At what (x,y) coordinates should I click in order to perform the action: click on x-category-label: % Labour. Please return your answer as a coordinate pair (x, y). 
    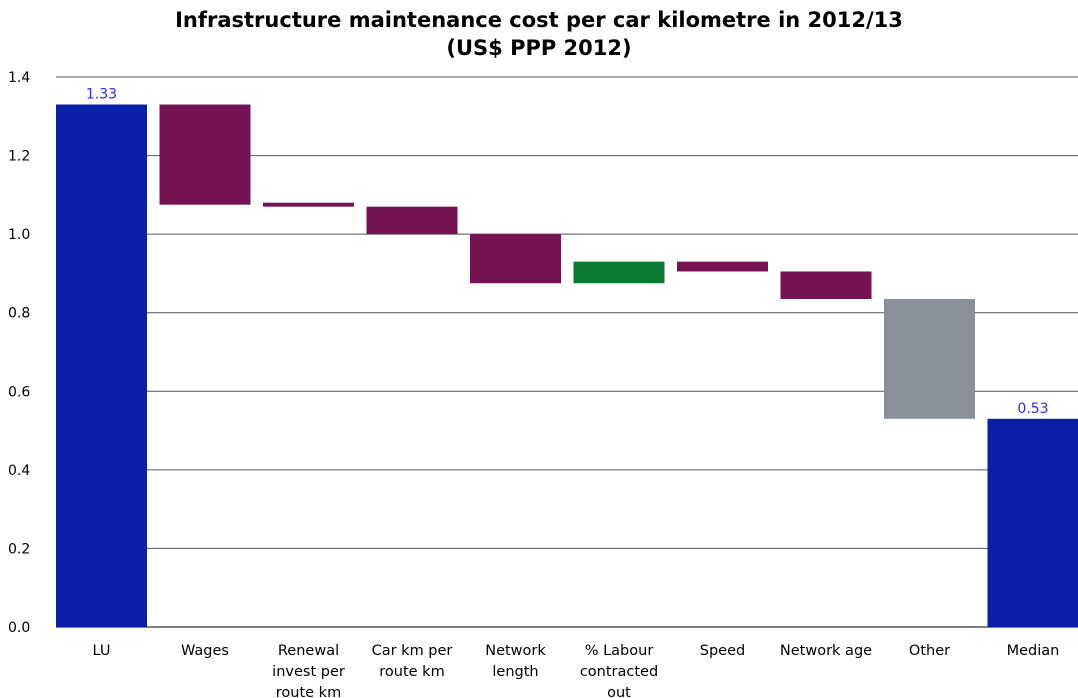
    Looking at the image, I should click on (619, 651).